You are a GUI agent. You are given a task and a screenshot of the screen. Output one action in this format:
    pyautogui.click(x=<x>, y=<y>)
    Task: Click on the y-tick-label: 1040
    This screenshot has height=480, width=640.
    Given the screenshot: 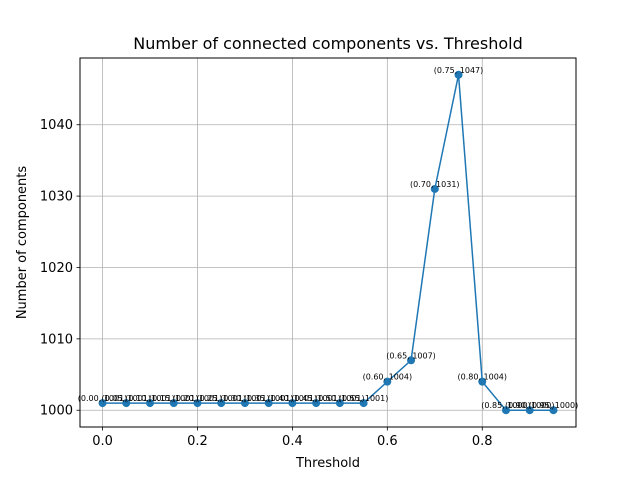 What is the action you would take?
    pyautogui.click(x=56, y=125)
    